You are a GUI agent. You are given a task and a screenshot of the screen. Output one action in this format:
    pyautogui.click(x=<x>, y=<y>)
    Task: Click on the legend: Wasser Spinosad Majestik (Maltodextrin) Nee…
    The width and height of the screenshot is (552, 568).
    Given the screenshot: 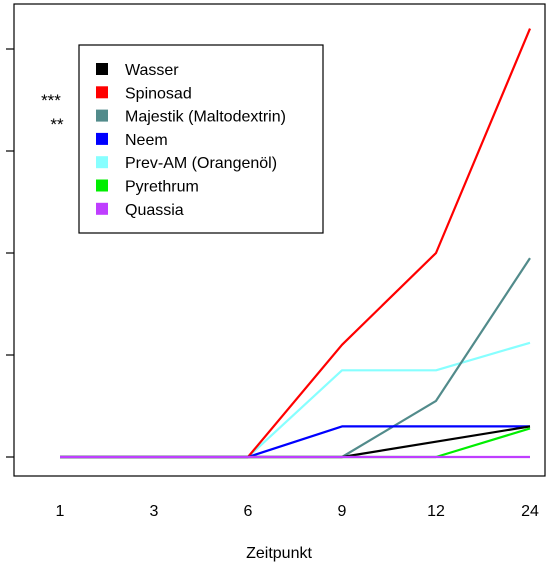 What is the action you would take?
    pyautogui.click(x=201, y=139)
    